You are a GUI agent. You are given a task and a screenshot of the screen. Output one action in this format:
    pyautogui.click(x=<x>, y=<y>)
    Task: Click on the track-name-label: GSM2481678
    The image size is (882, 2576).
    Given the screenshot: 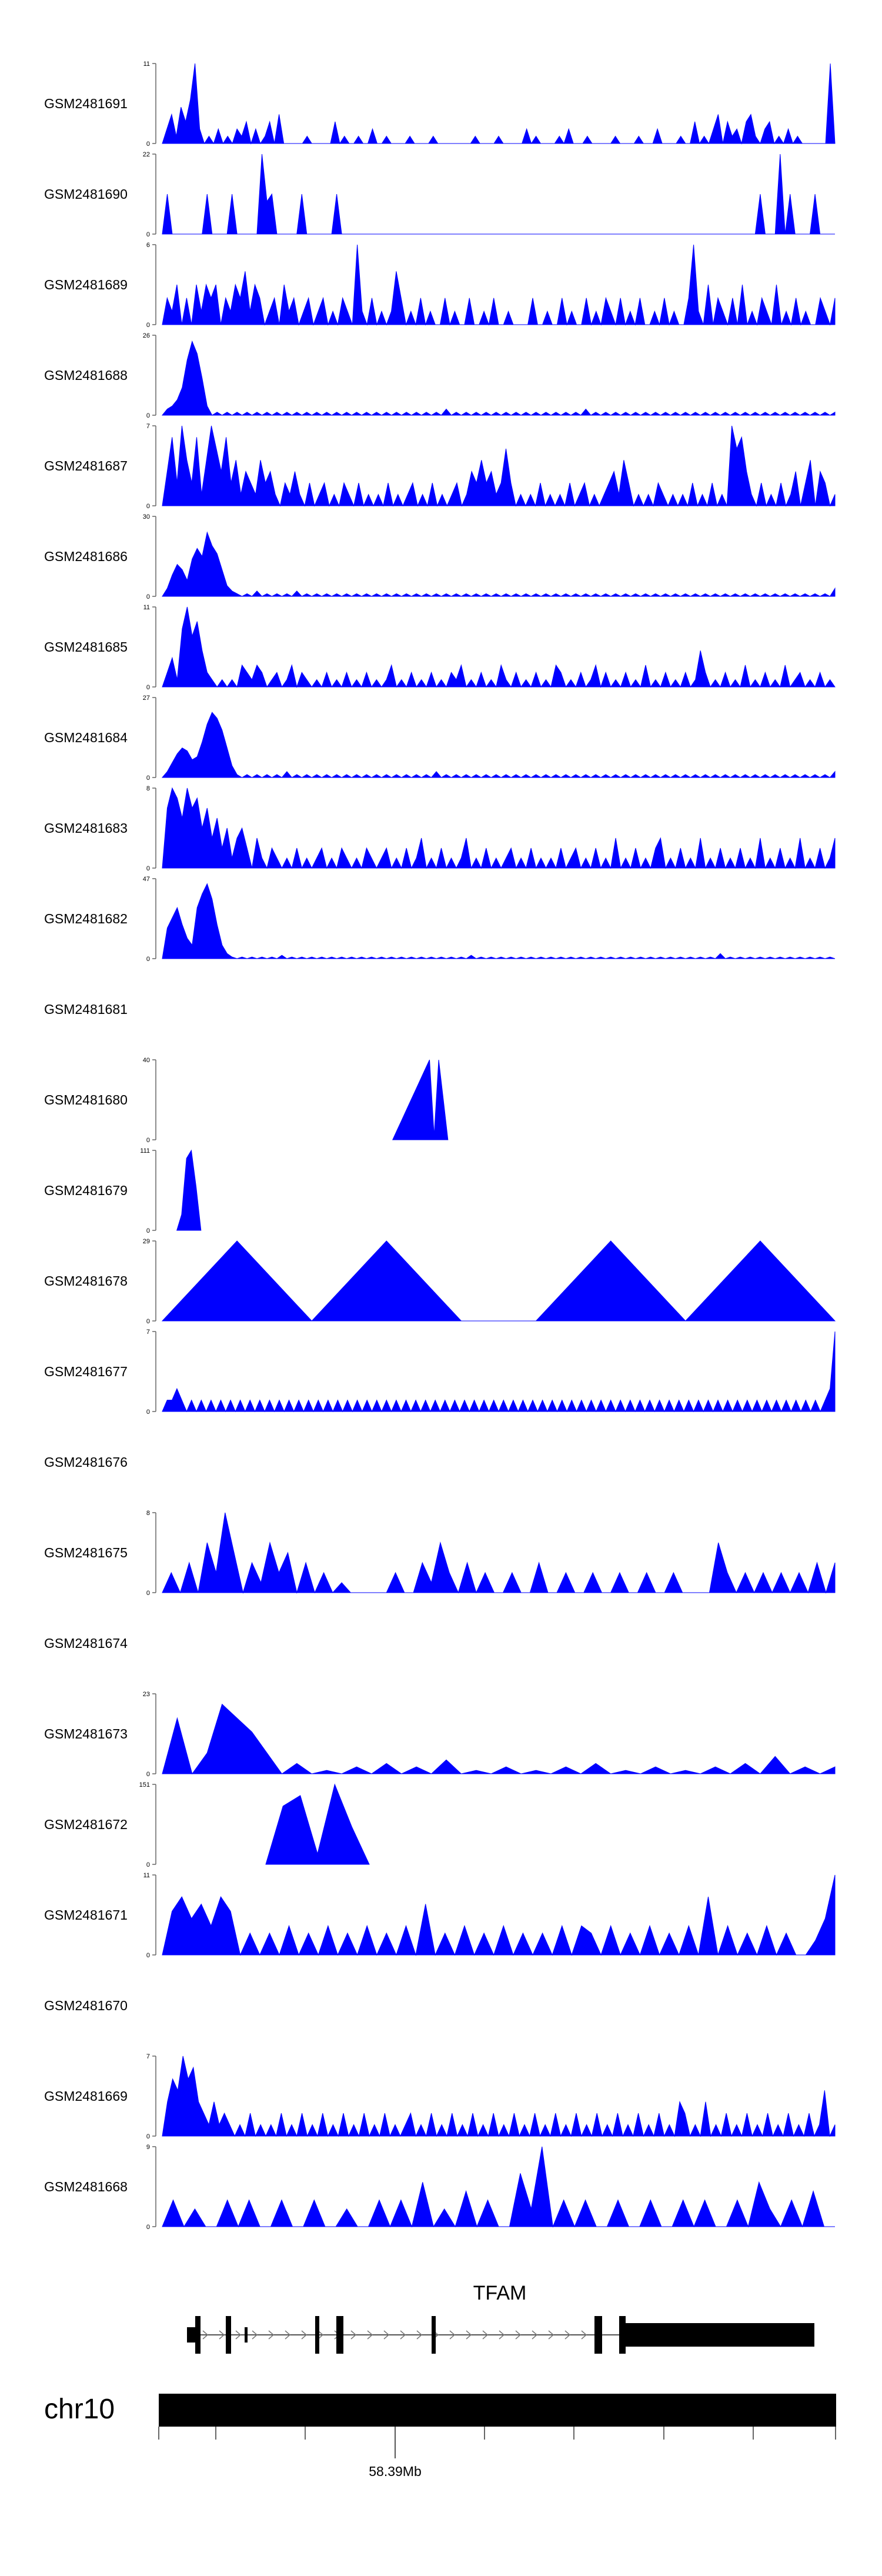 What is the action you would take?
    pyautogui.click(x=86, y=1281)
    